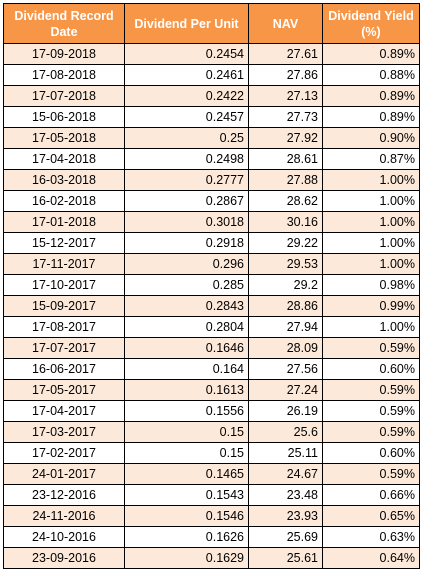 This screenshot has height=569, width=426. I want to click on table-row: 16-03-2018 0.2777 27.88 1.00%, so click(211, 180).